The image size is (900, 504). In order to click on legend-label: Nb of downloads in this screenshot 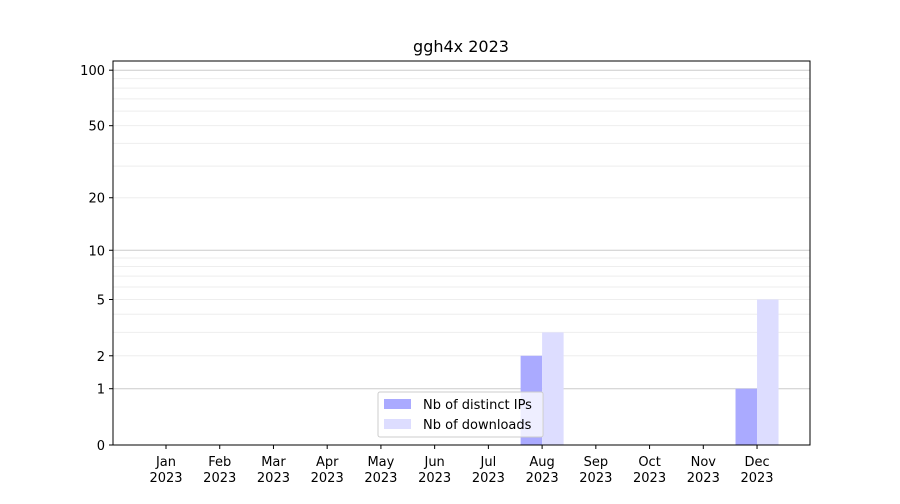, I will do `click(477, 425)`.